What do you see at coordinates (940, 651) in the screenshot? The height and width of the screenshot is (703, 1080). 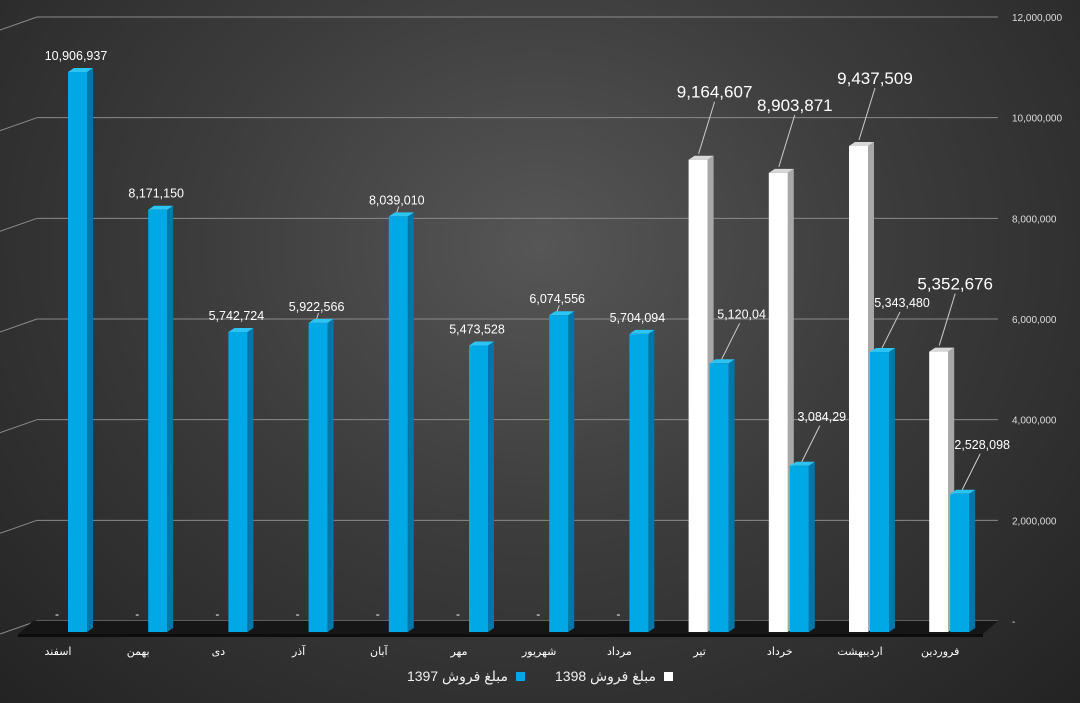 I see `x-tick-label: فروردین` at bounding box center [940, 651].